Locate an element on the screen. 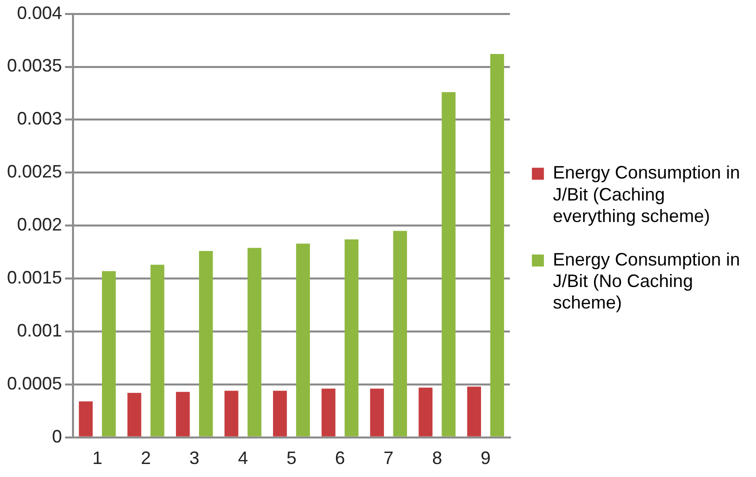 This screenshot has width=756, height=477. x-tick-label: 1 is located at coordinates (97, 458).